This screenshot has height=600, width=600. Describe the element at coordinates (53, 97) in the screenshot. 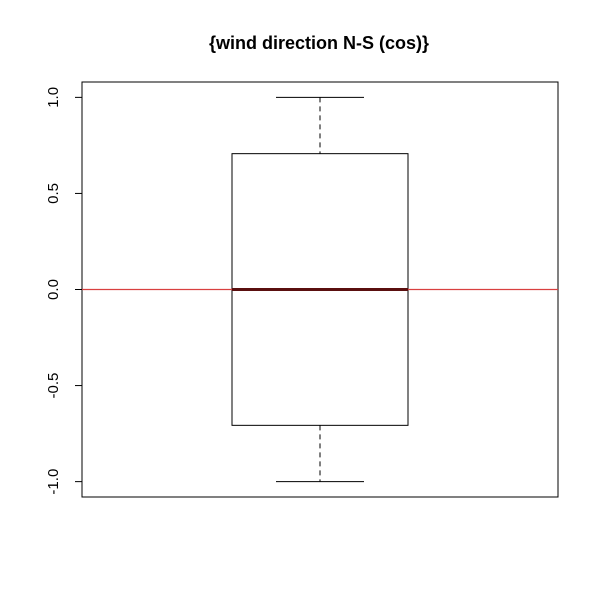

I see `y-tick-label: 1.0` at that location.